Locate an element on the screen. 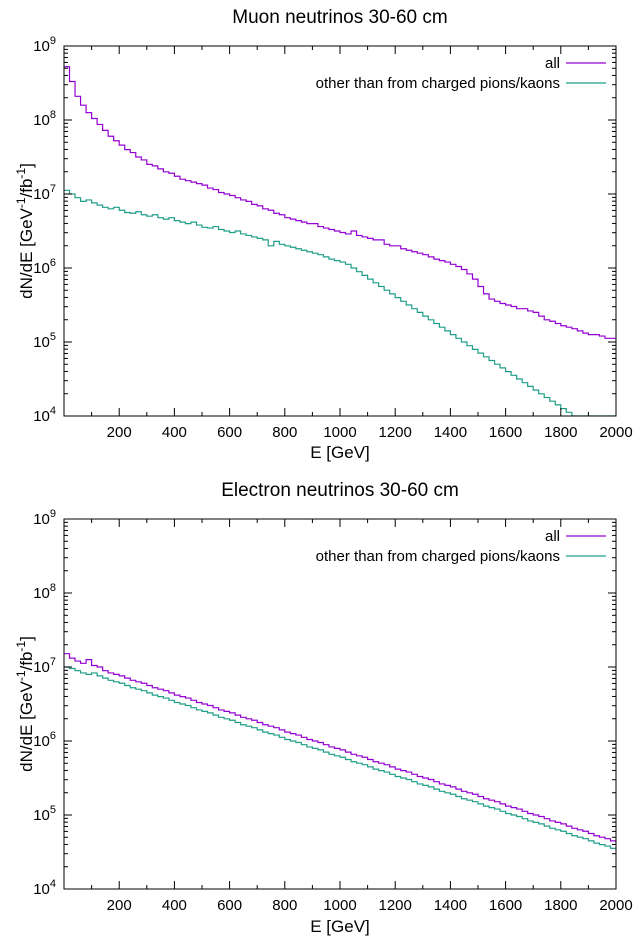 Image resolution: width=638 pixels, height=940 pixels. chart-title: Muon neutrinos 30-60 cm is located at coordinates (339, 17).